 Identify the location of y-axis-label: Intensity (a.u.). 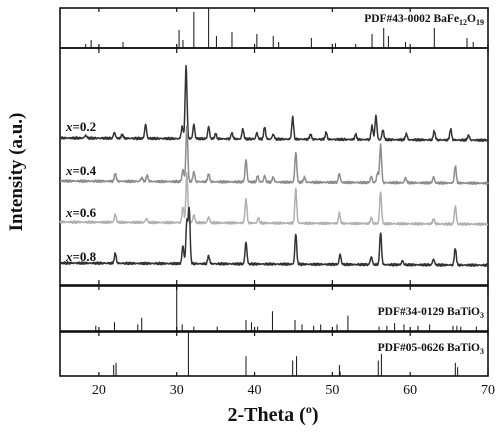
(16, 172).